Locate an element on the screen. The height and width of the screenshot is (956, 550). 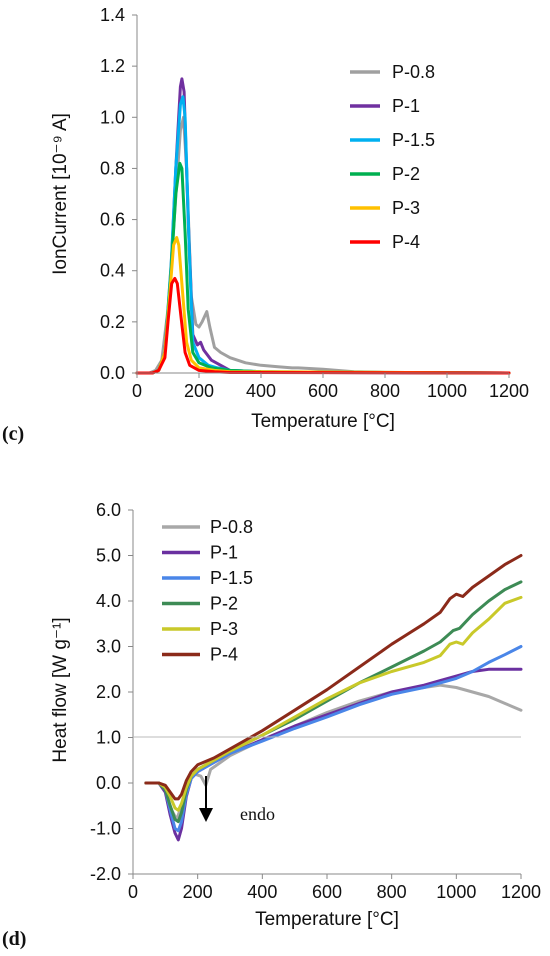
d-x-tick-label: 1200 is located at coordinates (521, 892).